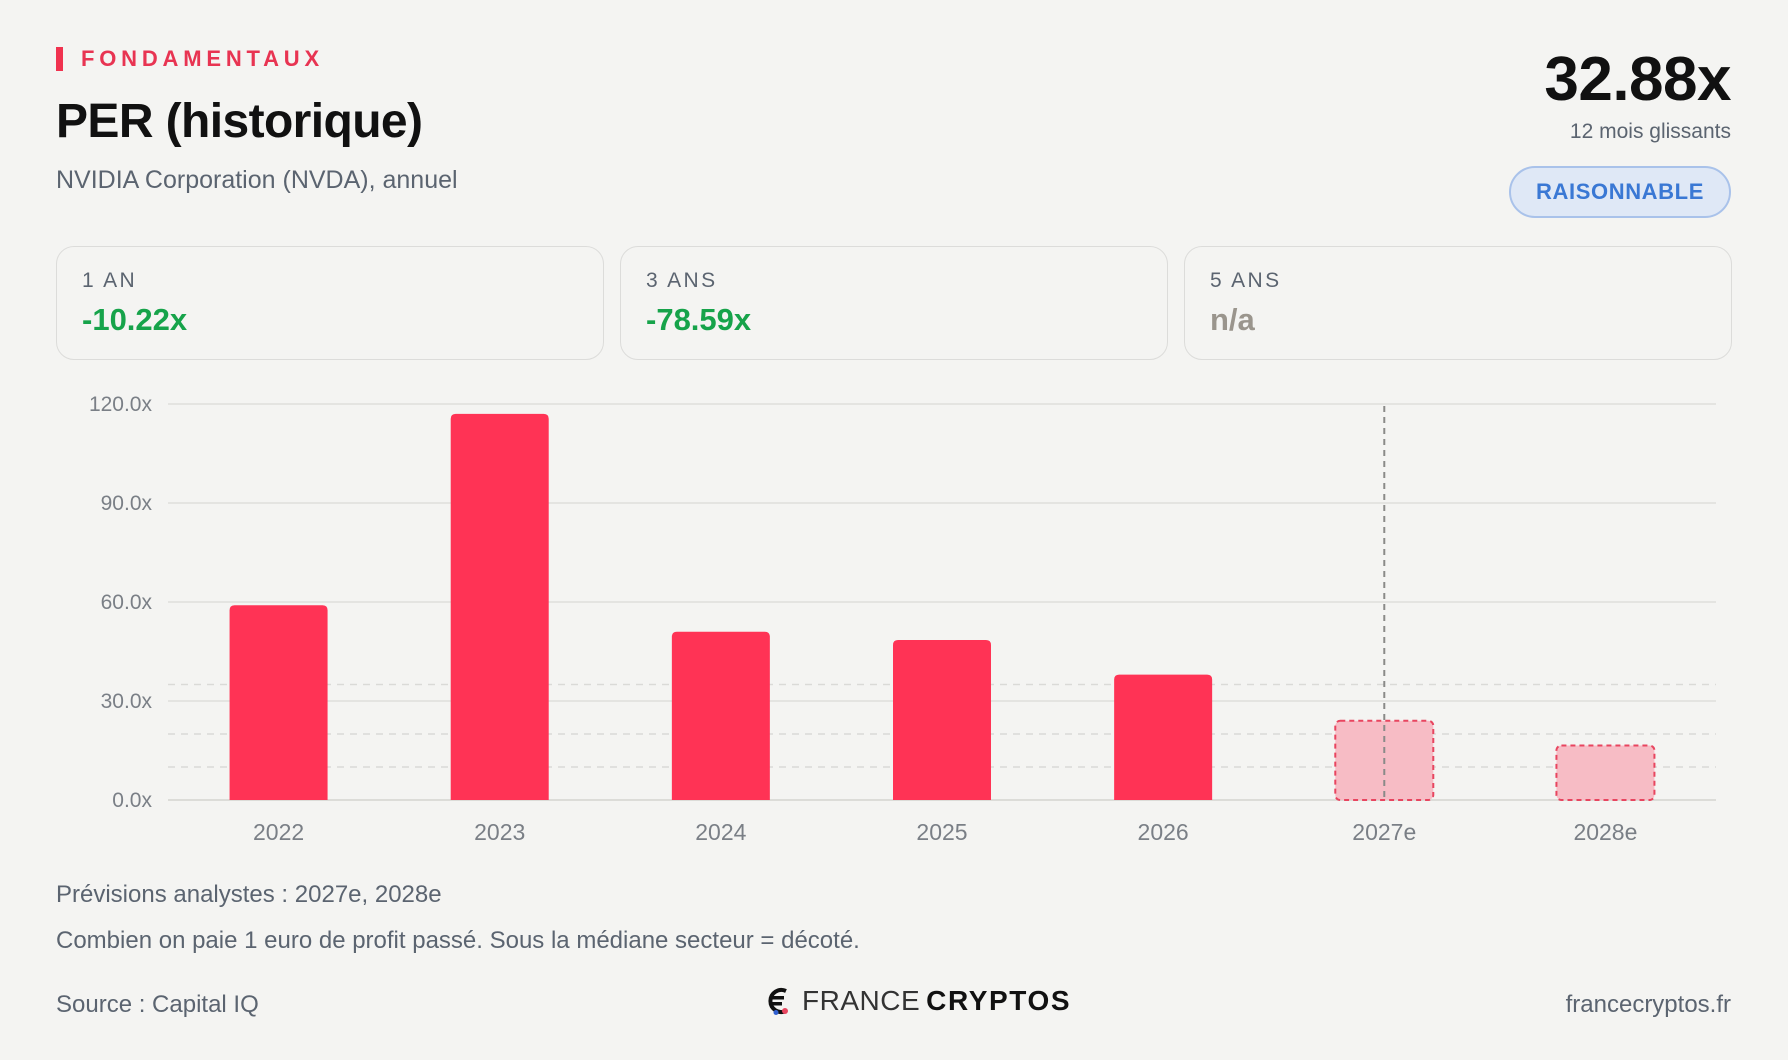 Image resolution: width=1788 pixels, height=1060 pixels. Describe the element at coordinates (1605, 772) in the screenshot. I see `bar-forecast` at that location.